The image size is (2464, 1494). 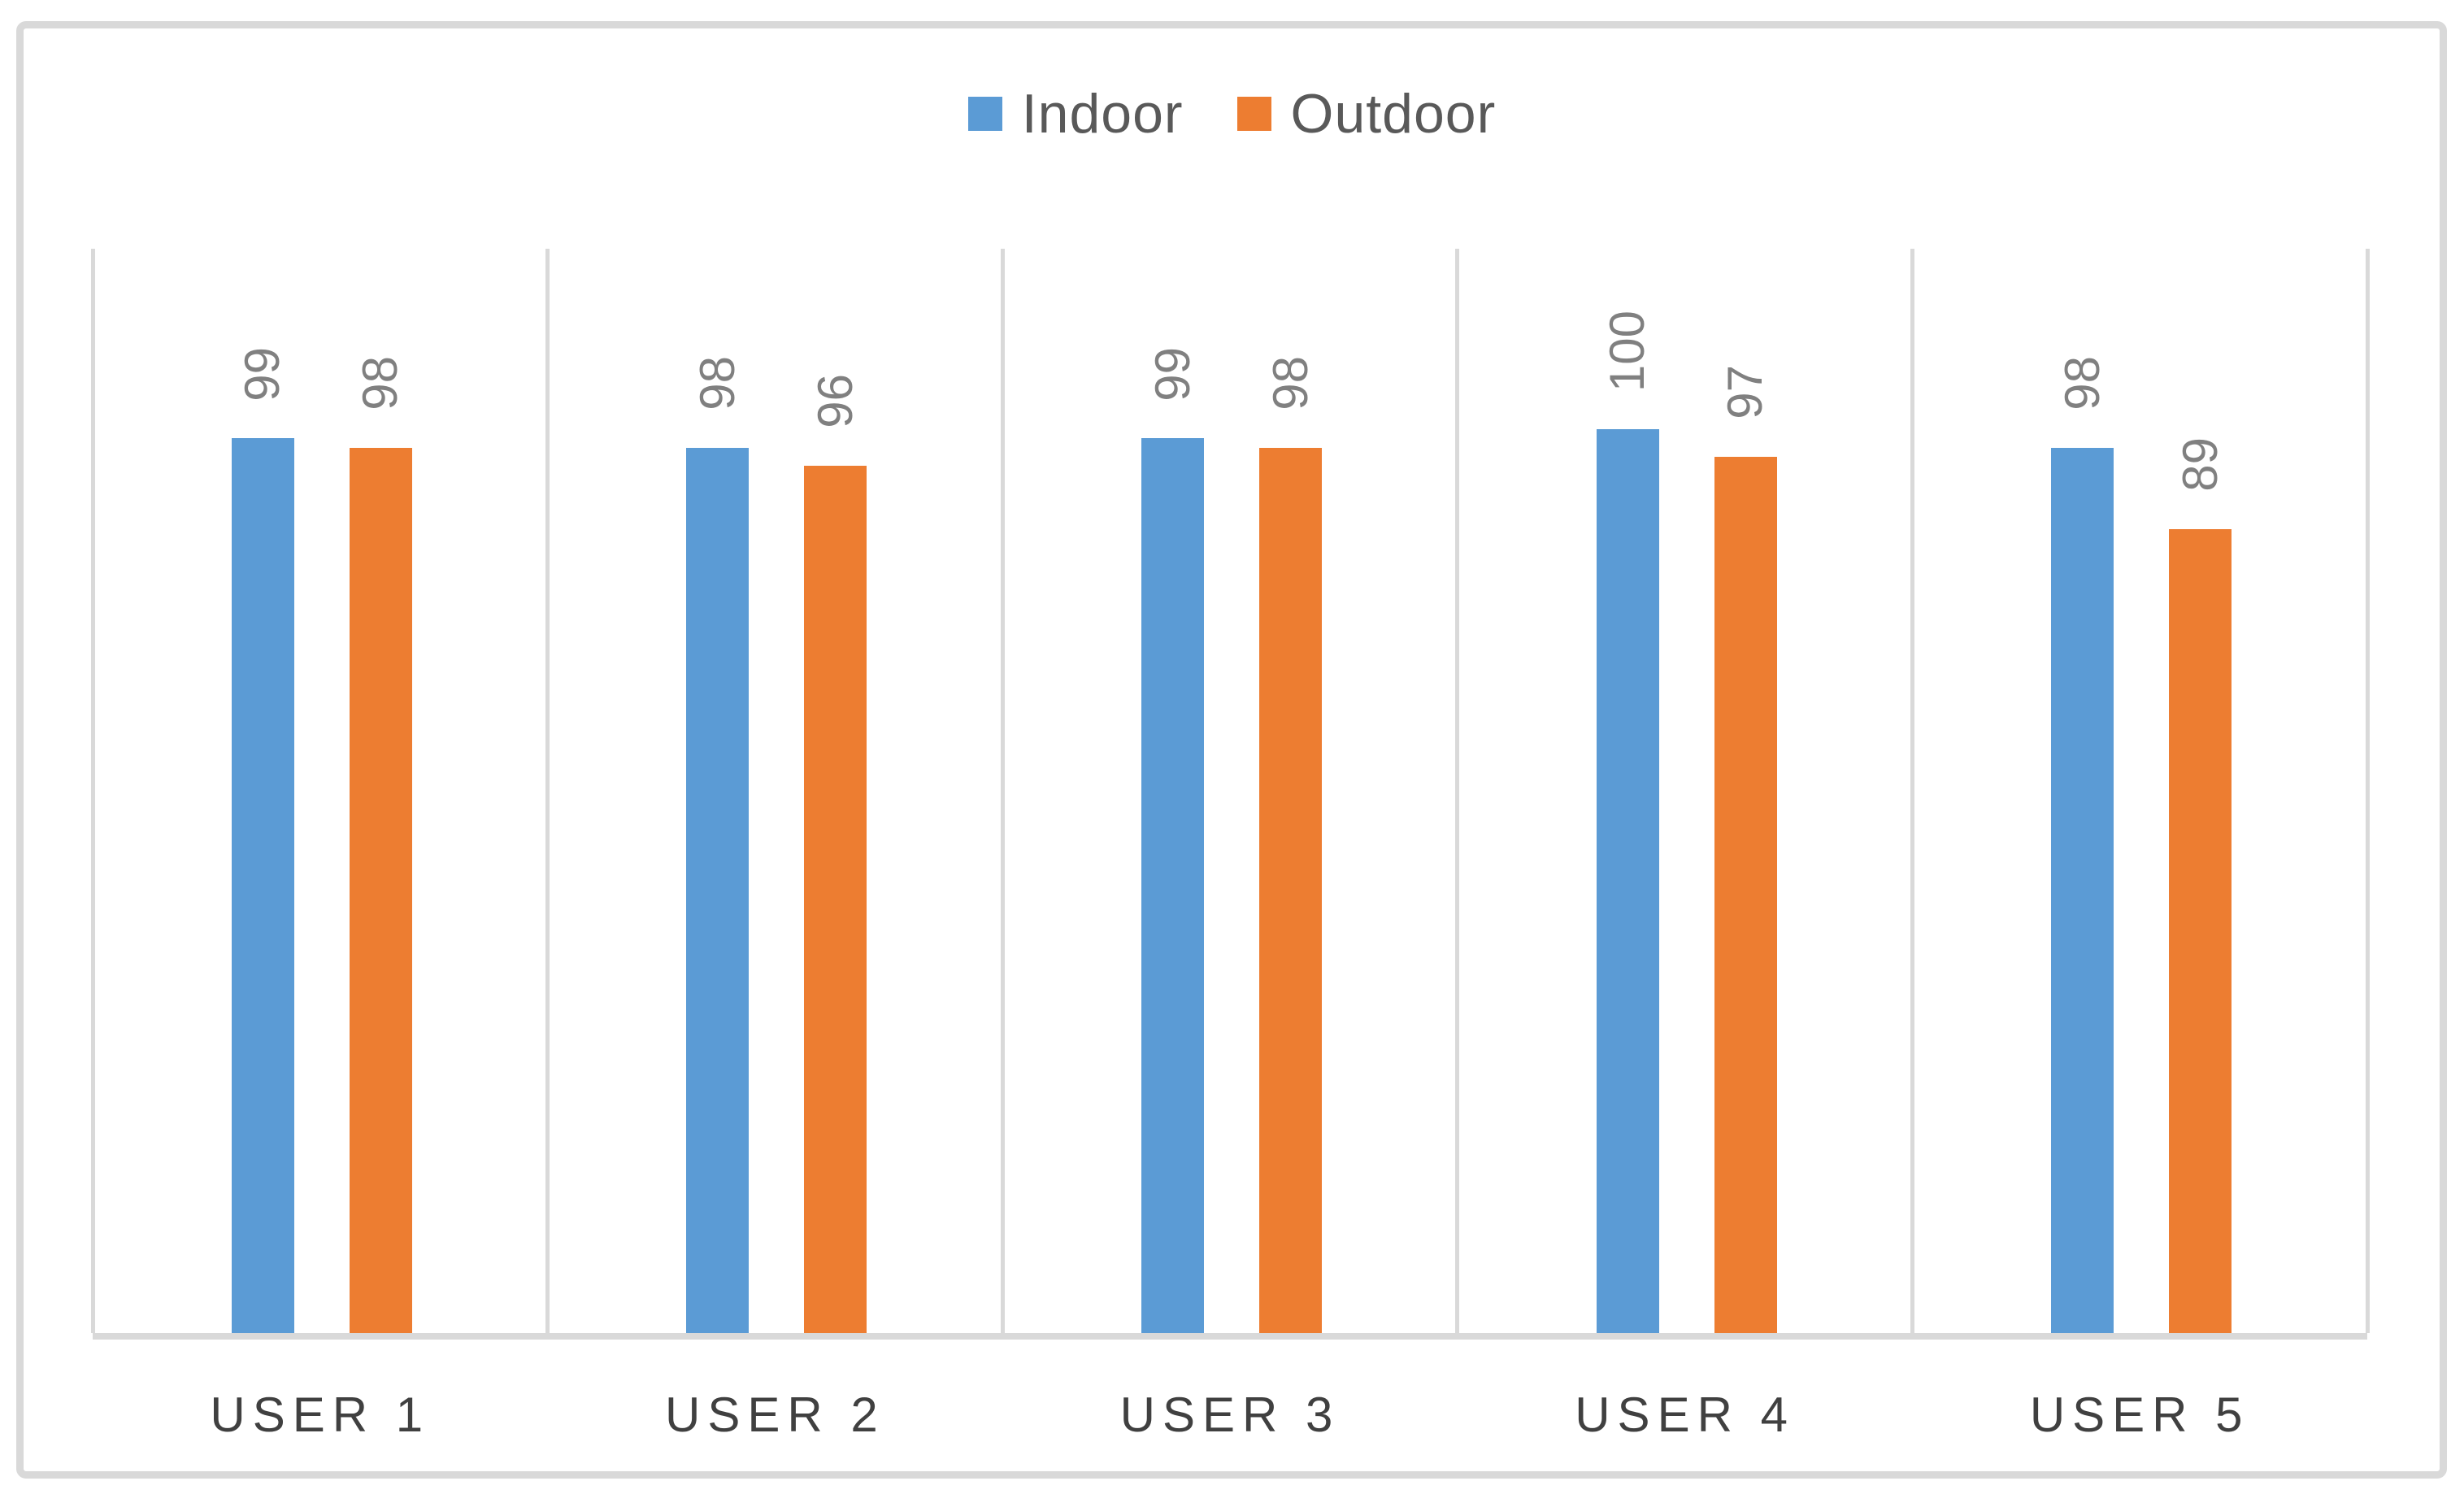 I want to click on value-label-indoor-user-3: 99, so click(x=1172, y=374).